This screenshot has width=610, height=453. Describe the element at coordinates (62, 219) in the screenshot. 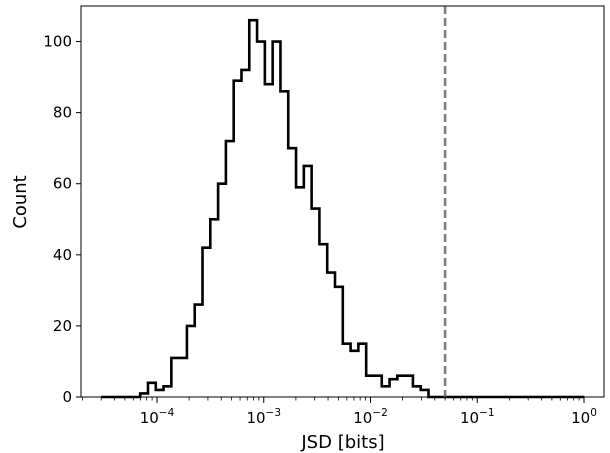

I see `y-axis: 0 20 40 60 80 100` at that location.